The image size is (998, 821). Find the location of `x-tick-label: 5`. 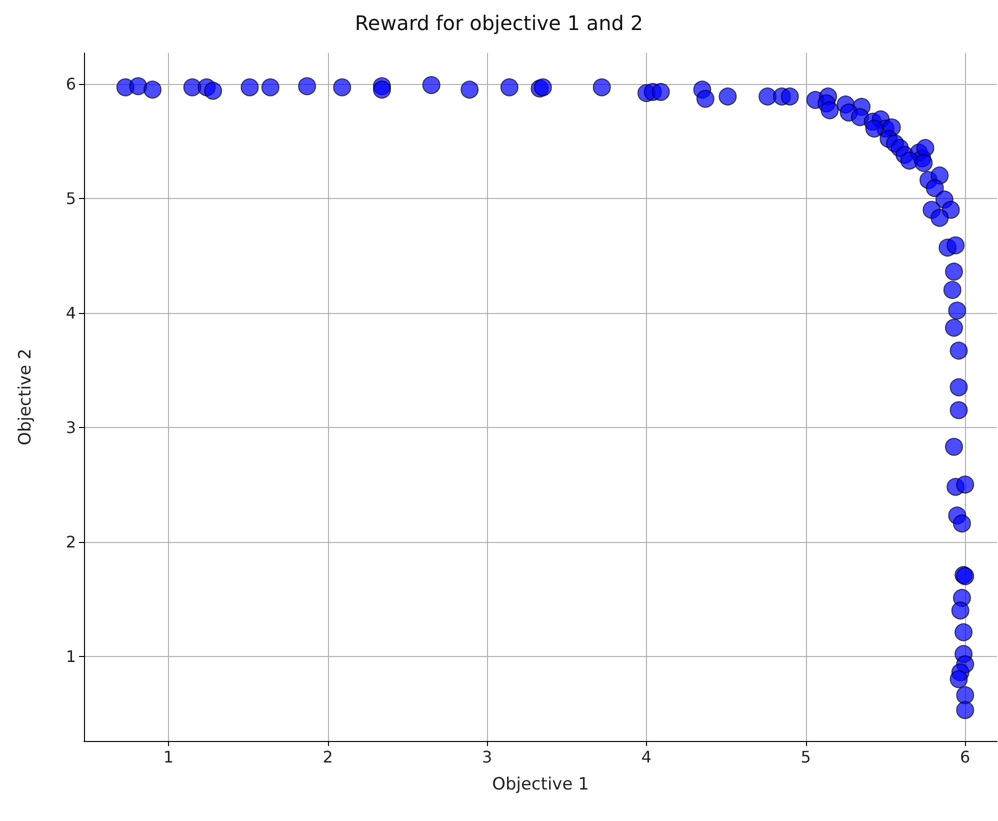

x-tick-label: 5 is located at coordinates (805, 757).